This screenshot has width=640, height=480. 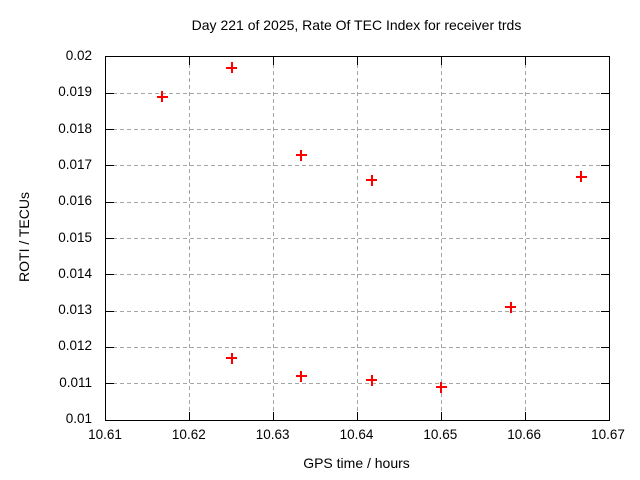 I want to click on y-tick-label: 0.011, so click(x=75, y=382).